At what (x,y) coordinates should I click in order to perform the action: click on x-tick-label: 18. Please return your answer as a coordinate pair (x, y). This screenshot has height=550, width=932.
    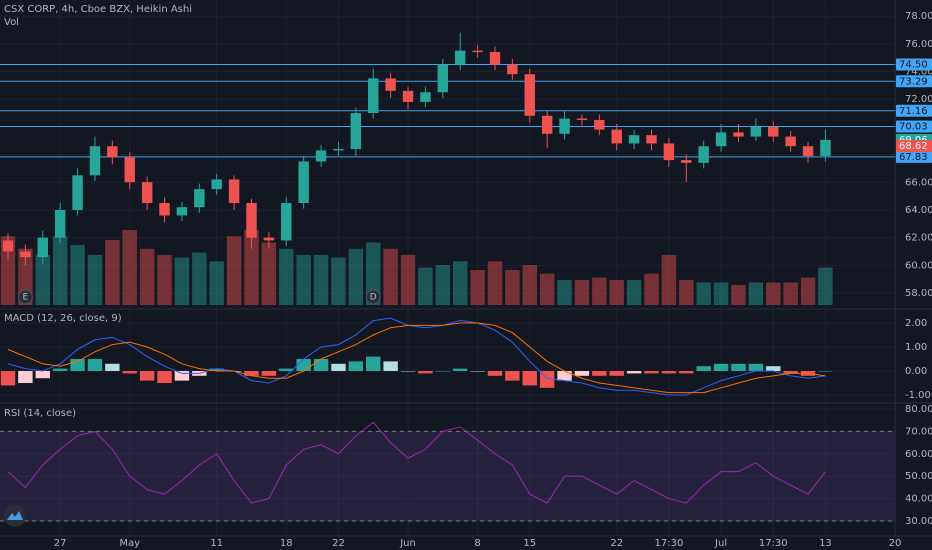
    Looking at the image, I should click on (286, 543).